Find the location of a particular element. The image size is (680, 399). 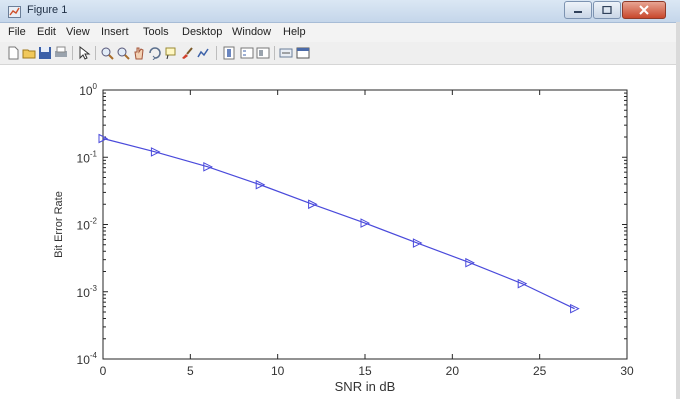

y-tick-label: 10⁻² is located at coordinates (87, 225).